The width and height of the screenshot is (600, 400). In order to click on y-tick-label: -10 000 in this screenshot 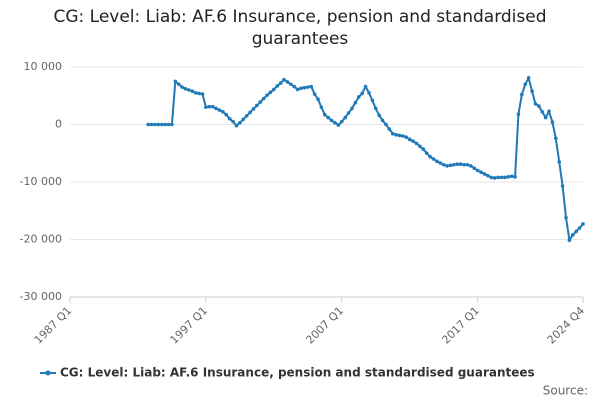, I will do `click(41, 181)`.